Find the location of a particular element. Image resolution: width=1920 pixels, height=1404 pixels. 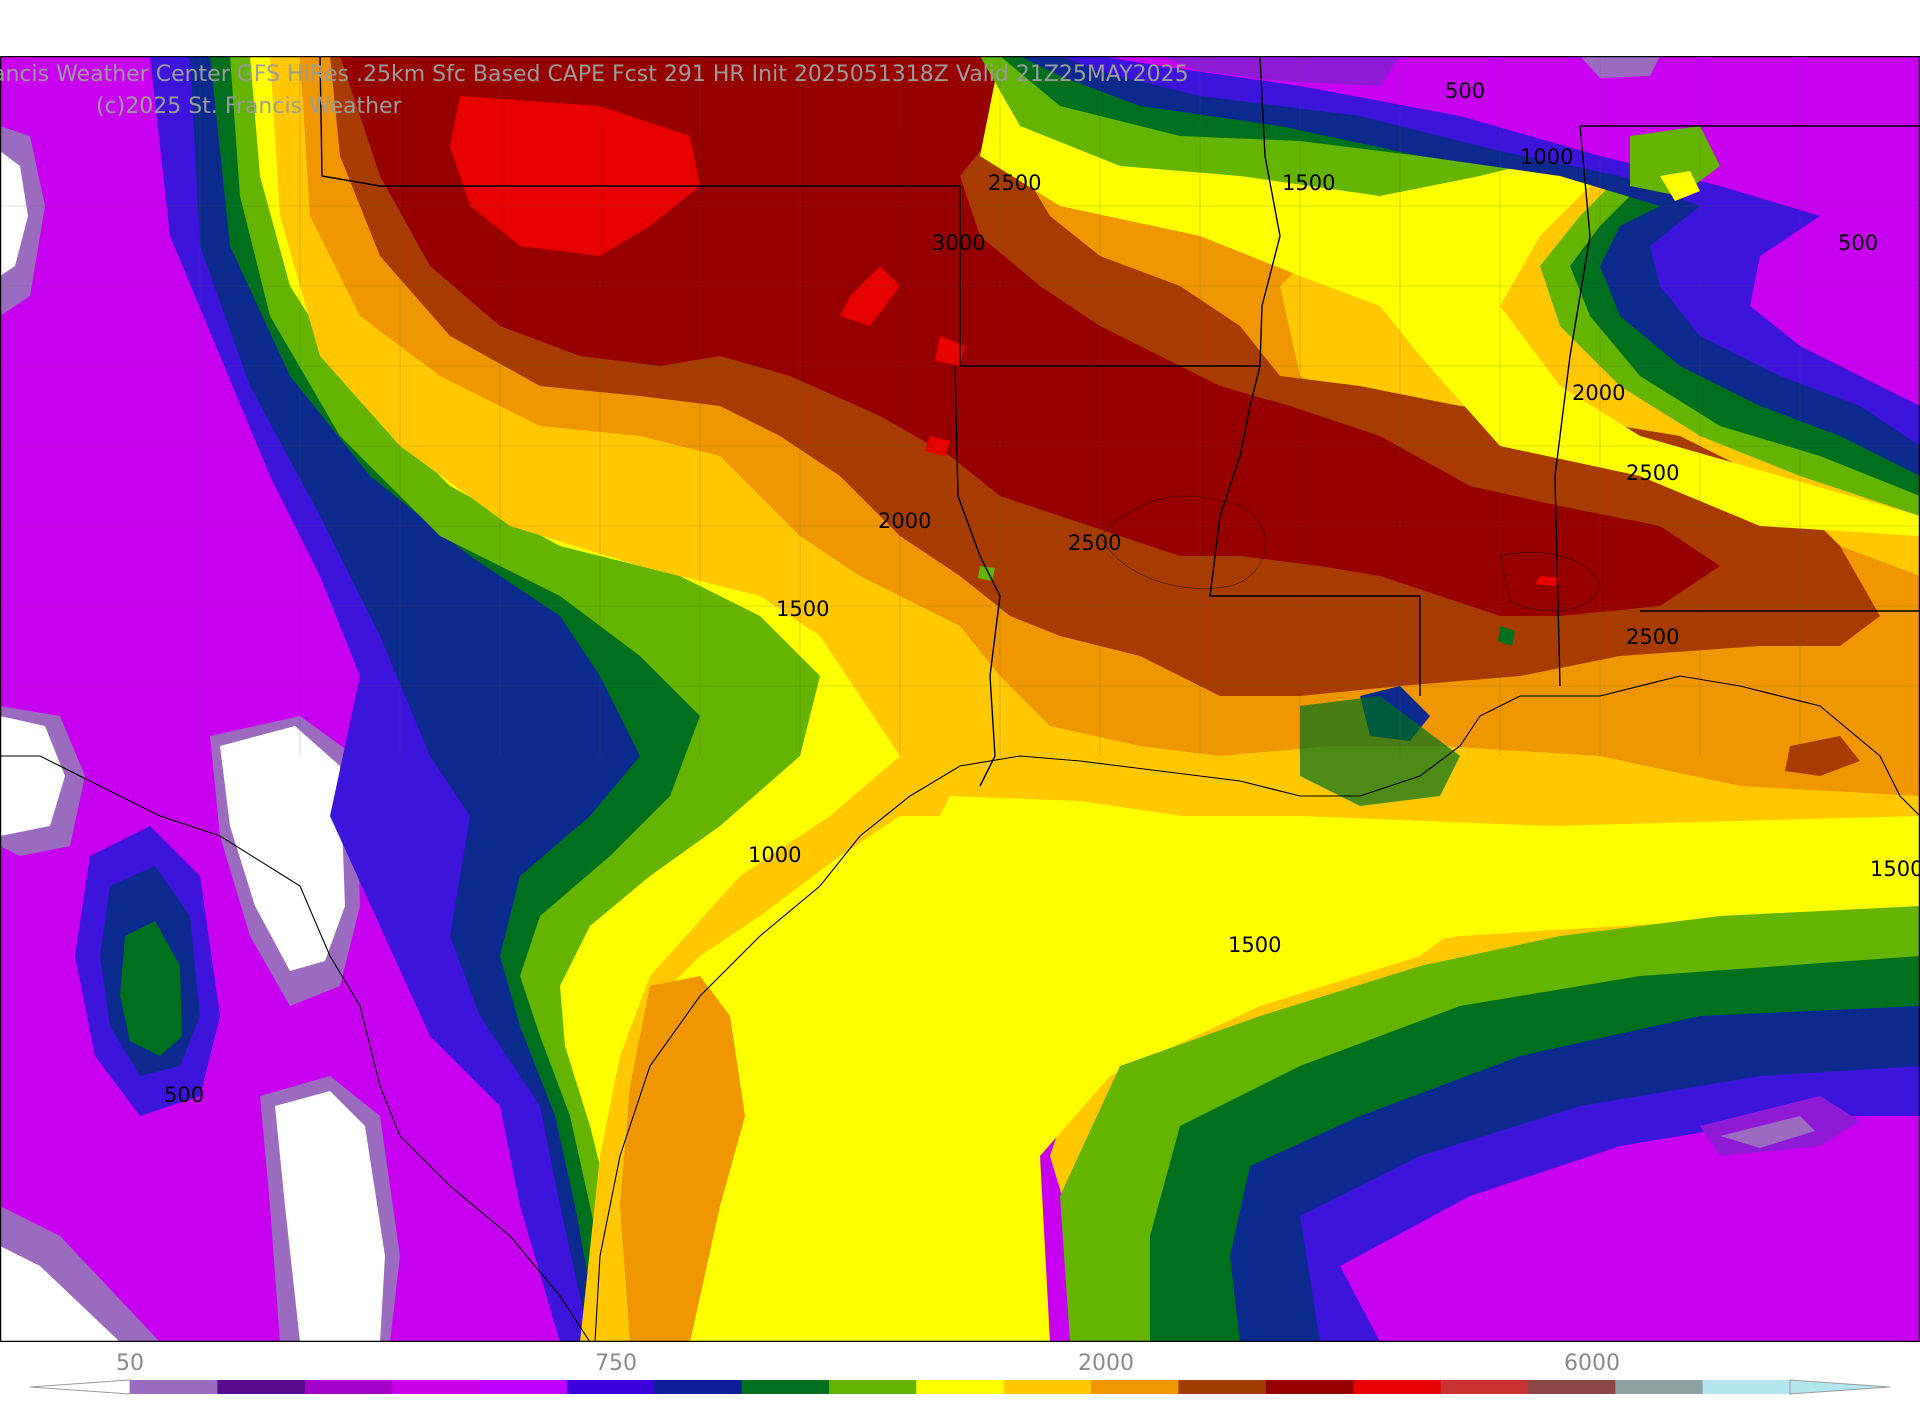

field-magenta-gulf is located at coordinates (1630, 1229).